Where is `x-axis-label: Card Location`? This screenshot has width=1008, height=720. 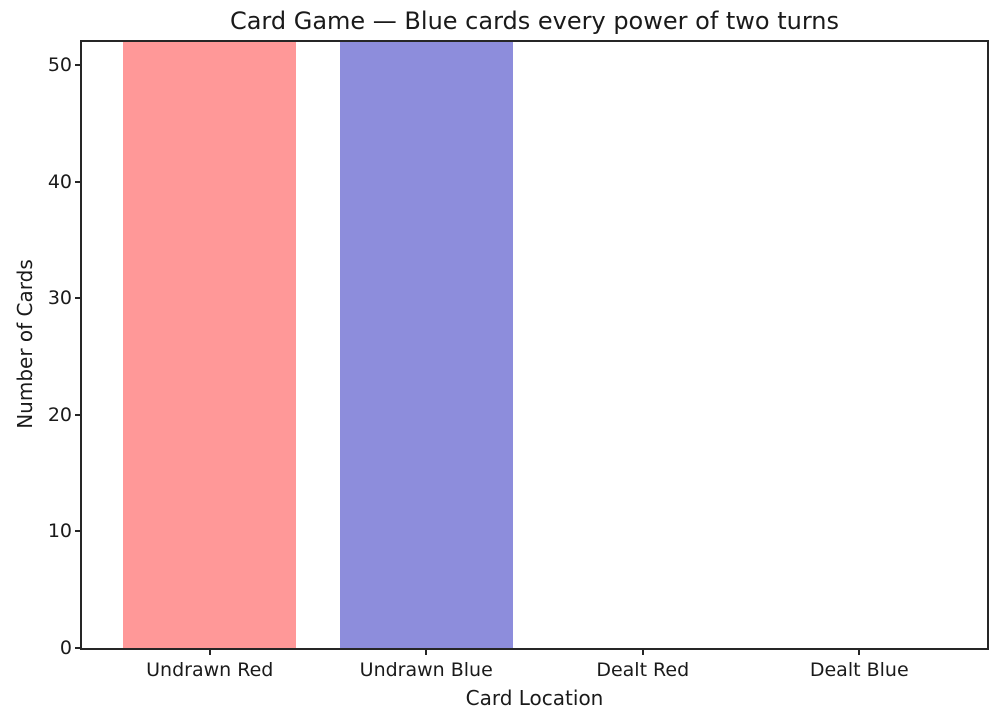
x-axis-label: Card Location is located at coordinates (534, 698).